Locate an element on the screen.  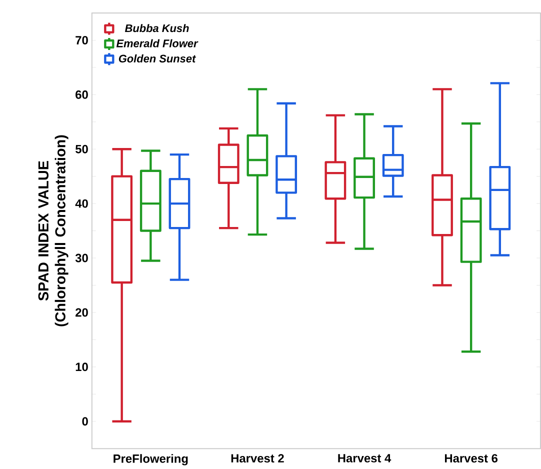
y-tick-label: 40 is located at coordinates (81, 204).